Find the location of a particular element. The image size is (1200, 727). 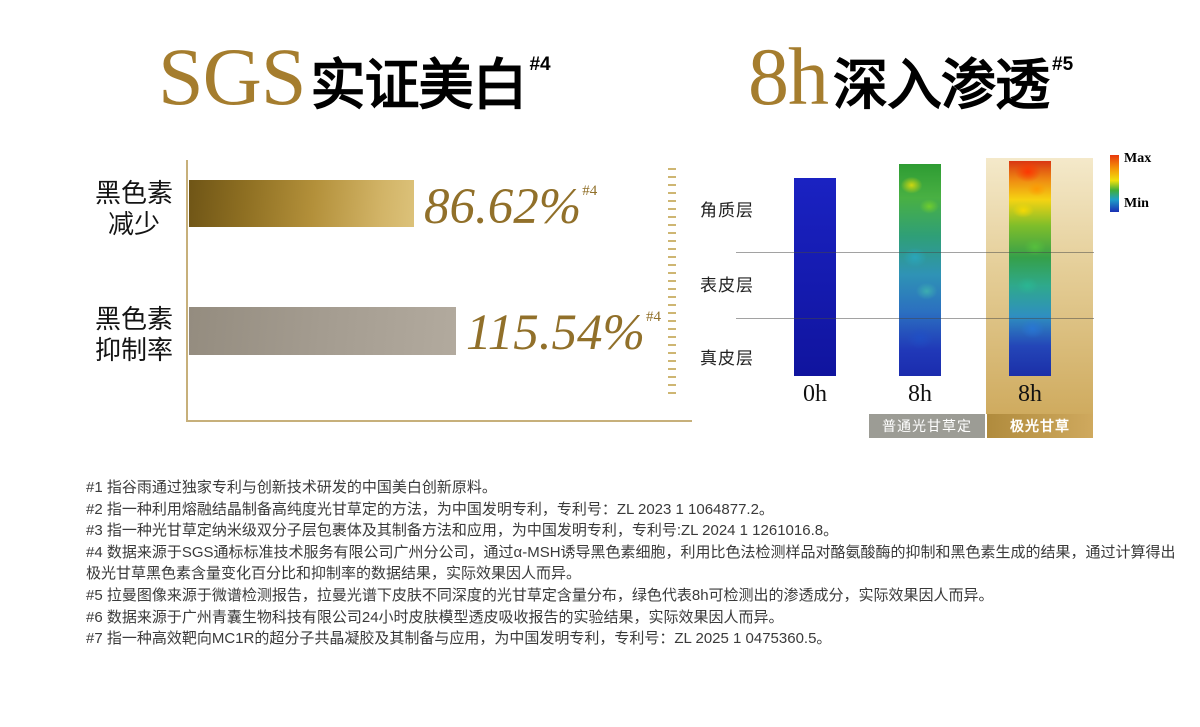

time-label-8h-ordinary: 8h is located at coordinates (920, 394).